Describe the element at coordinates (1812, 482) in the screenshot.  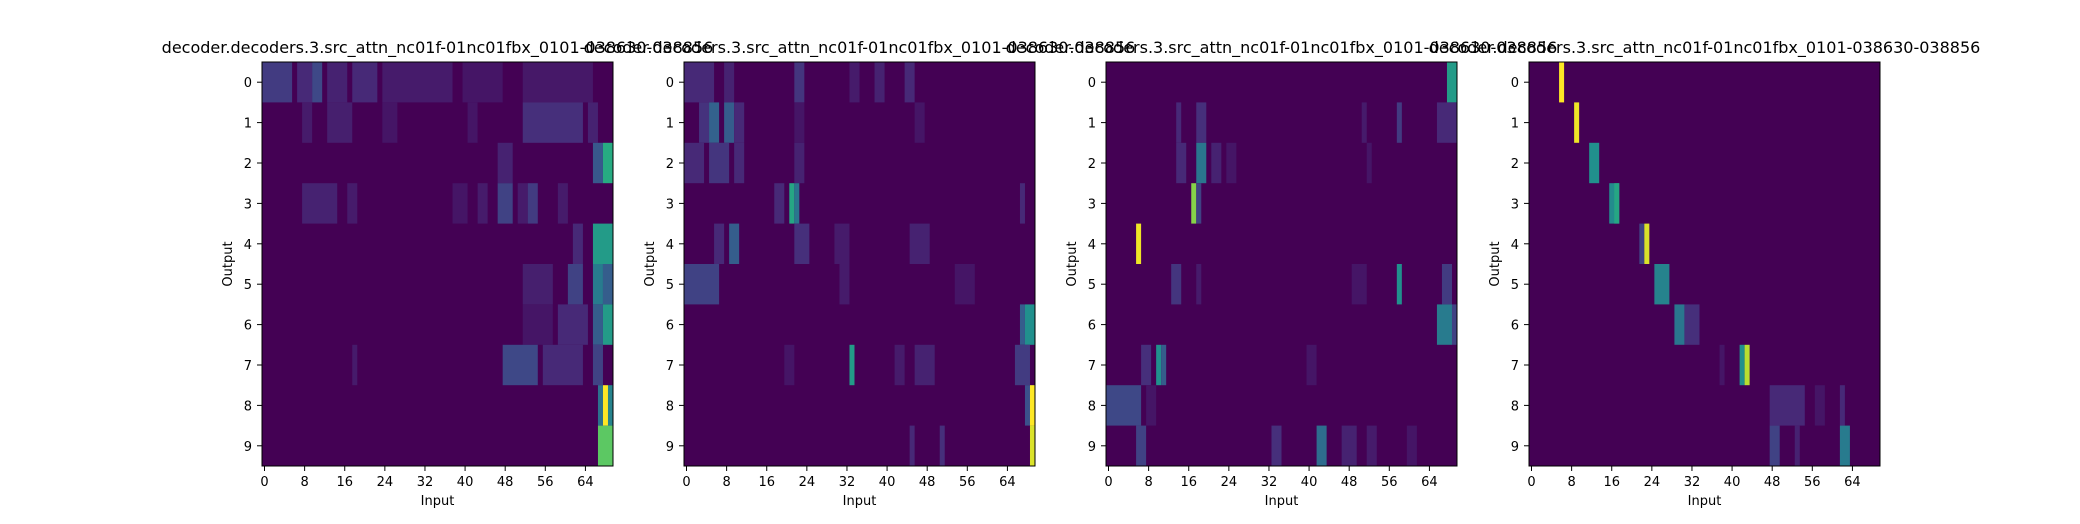
I see `x-tick-label: 56` at that location.